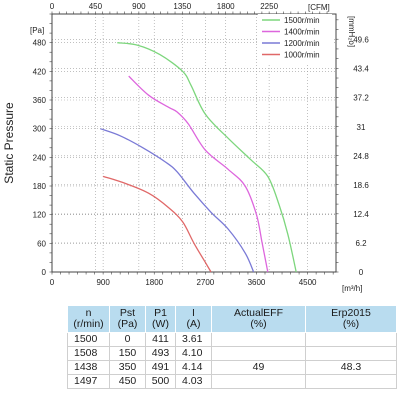  What do you see at coordinates (127, 319) in the screenshot?
I see `header-pst: Pst (Pa)` at bounding box center [127, 319].